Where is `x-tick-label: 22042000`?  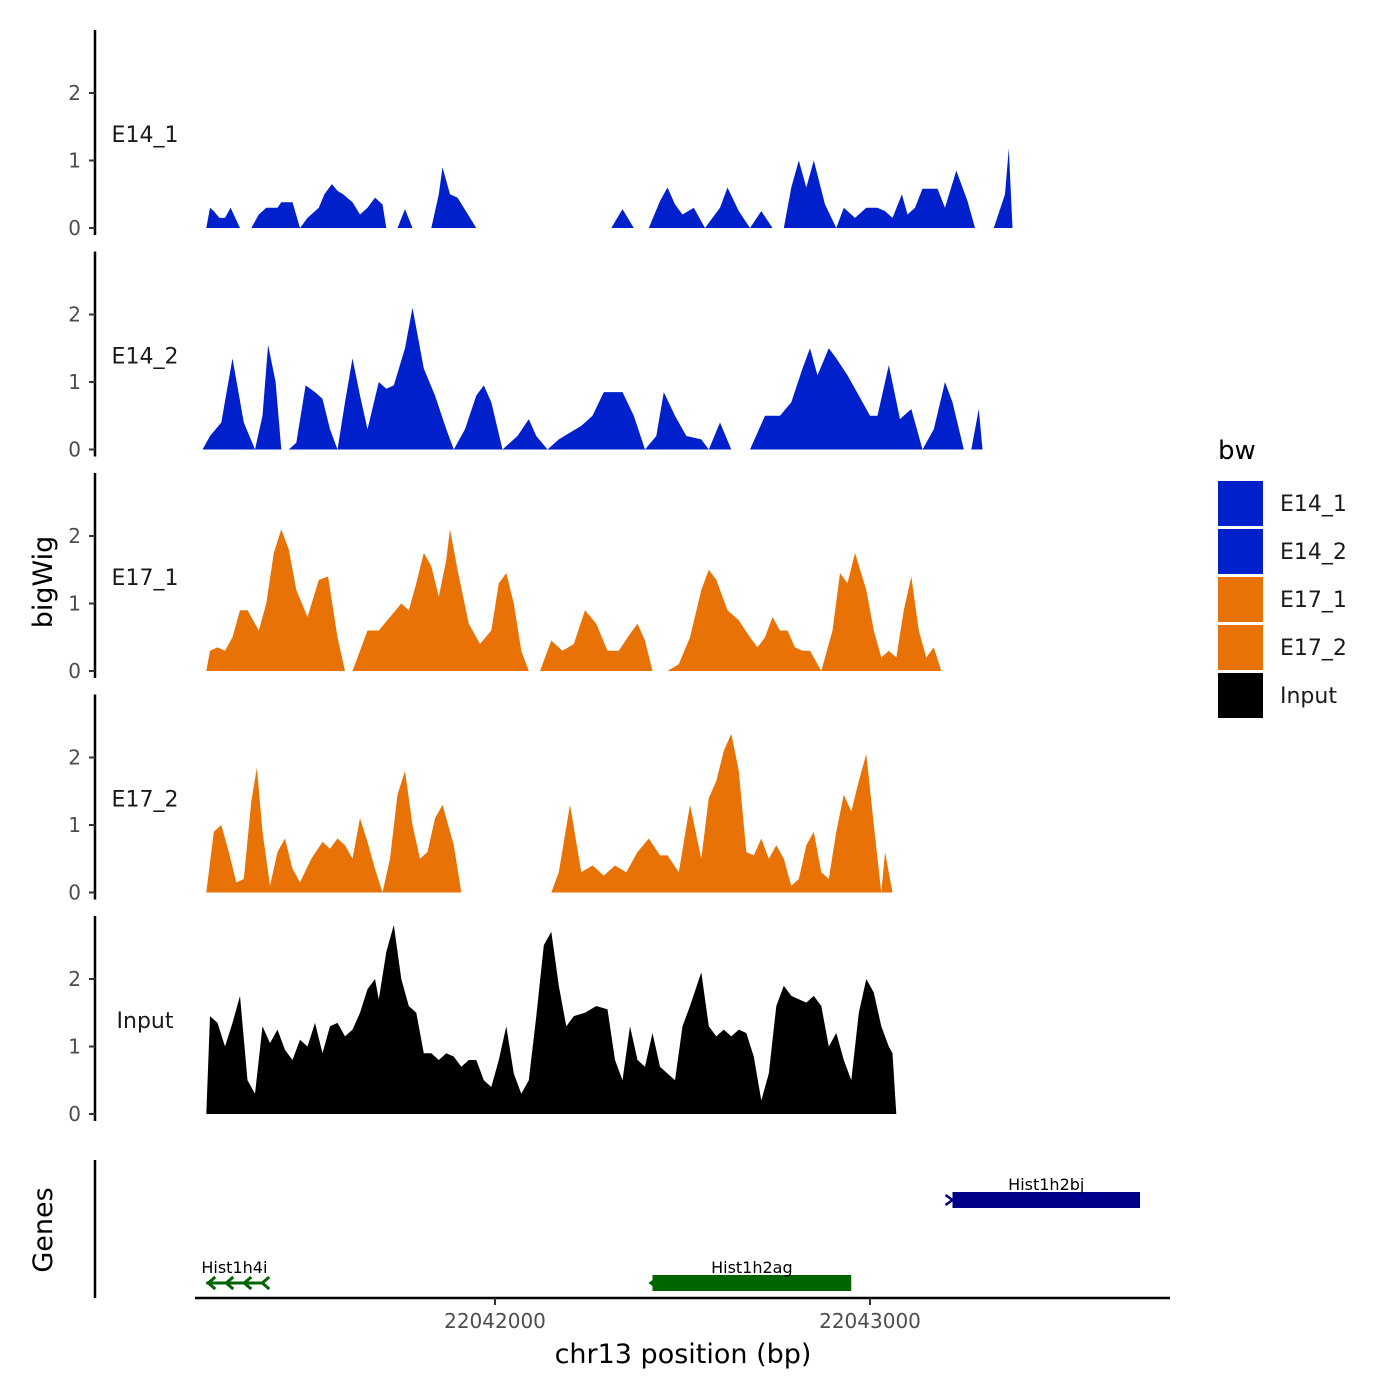
x-tick-label: 22042000 is located at coordinates (495, 1321).